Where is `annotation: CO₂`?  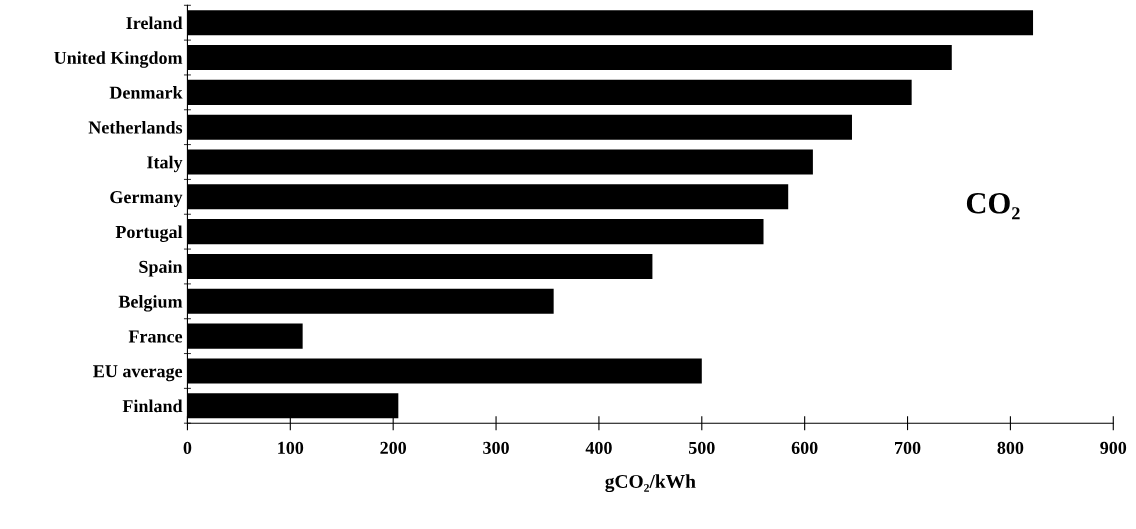 annotation: CO₂ is located at coordinates (993, 206).